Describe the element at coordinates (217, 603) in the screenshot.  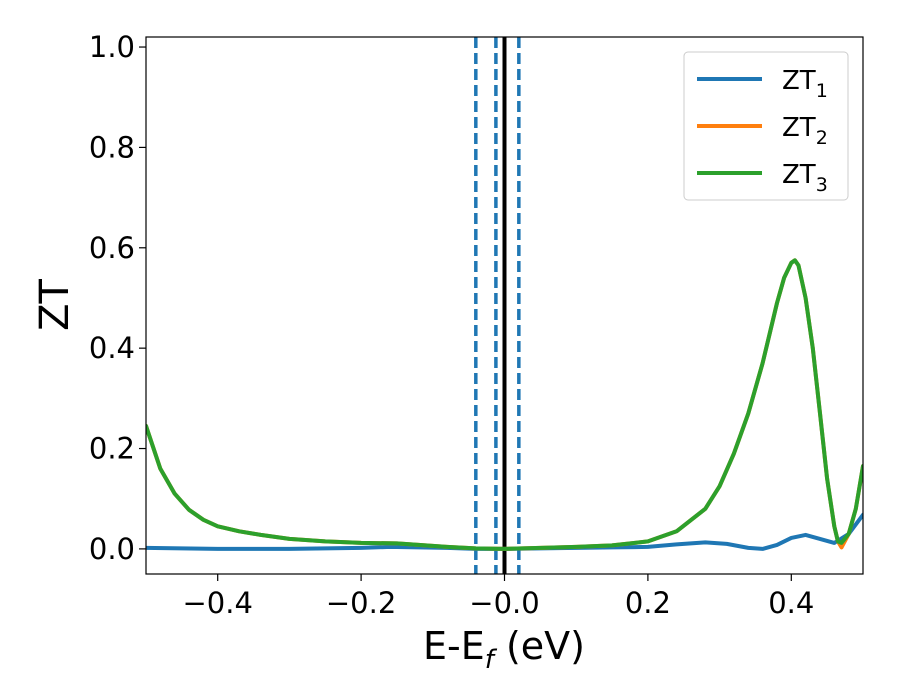
I see `x-tick-label: −0.4` at that location.